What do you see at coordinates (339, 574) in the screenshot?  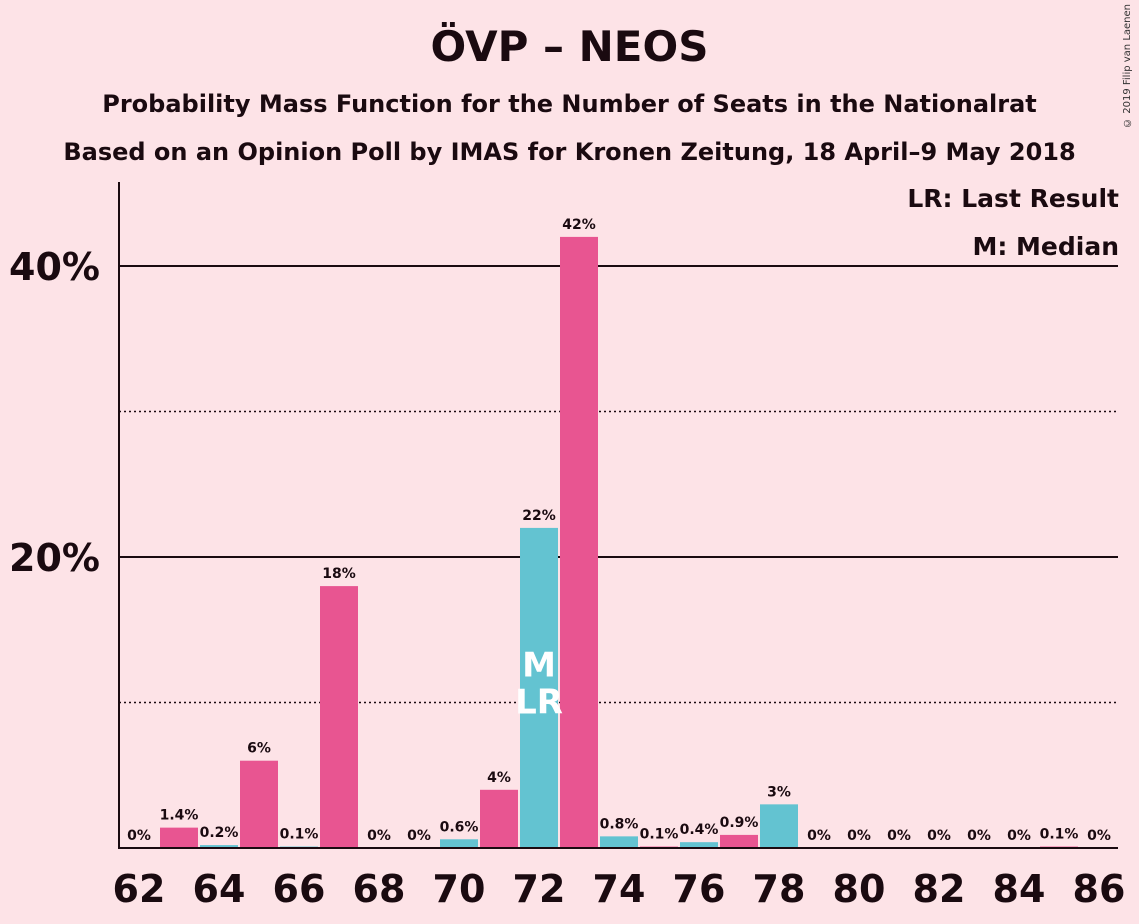 I see `bar-value-label: 18%` at bounding box center [339, 574].